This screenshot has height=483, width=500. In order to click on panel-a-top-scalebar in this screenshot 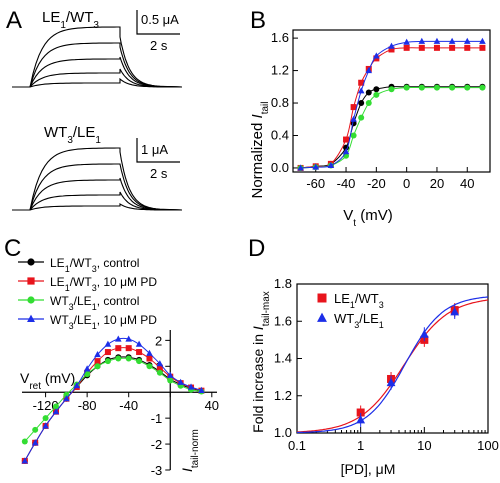, I will do `click(158, 22)`.